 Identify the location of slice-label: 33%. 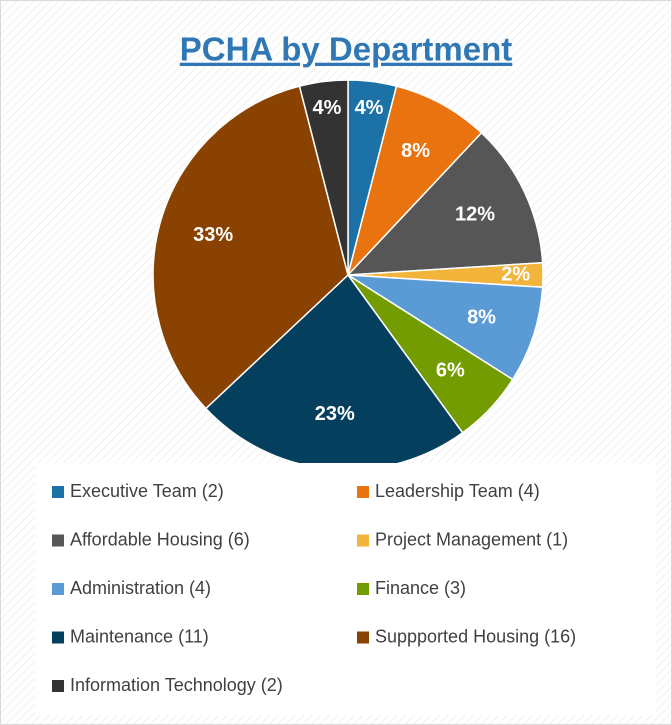
(213, 235).